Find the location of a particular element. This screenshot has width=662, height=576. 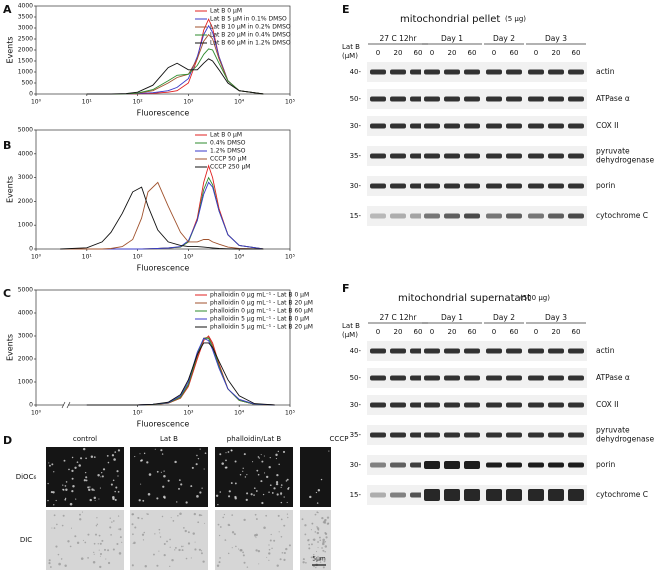

y-tick-label: 5000 is located at coordinates (25, 130).